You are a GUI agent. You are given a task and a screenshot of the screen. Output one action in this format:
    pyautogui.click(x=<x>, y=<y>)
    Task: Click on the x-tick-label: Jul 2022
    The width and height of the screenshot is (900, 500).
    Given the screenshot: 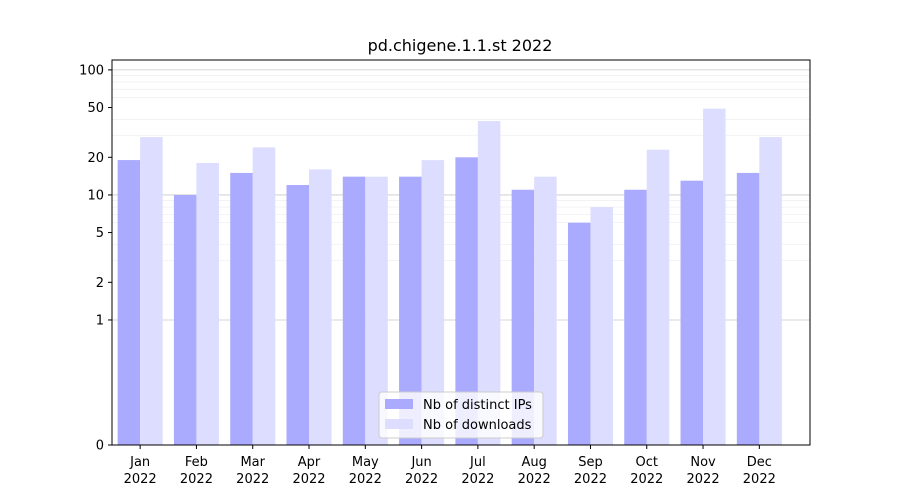 What is the action you would take?
    pyautogui.click(x=477, y=471)
    